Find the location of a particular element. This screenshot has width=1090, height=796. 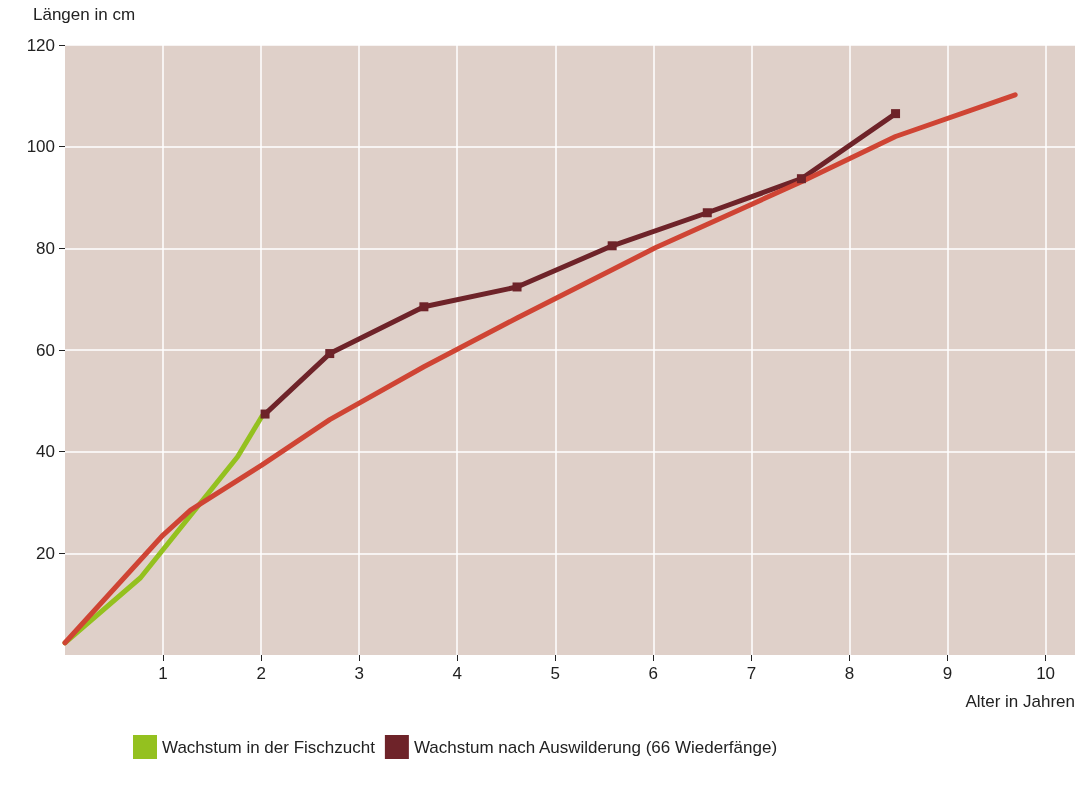

y-axis-title: Längen in cm is located at coordinates (84, 14).